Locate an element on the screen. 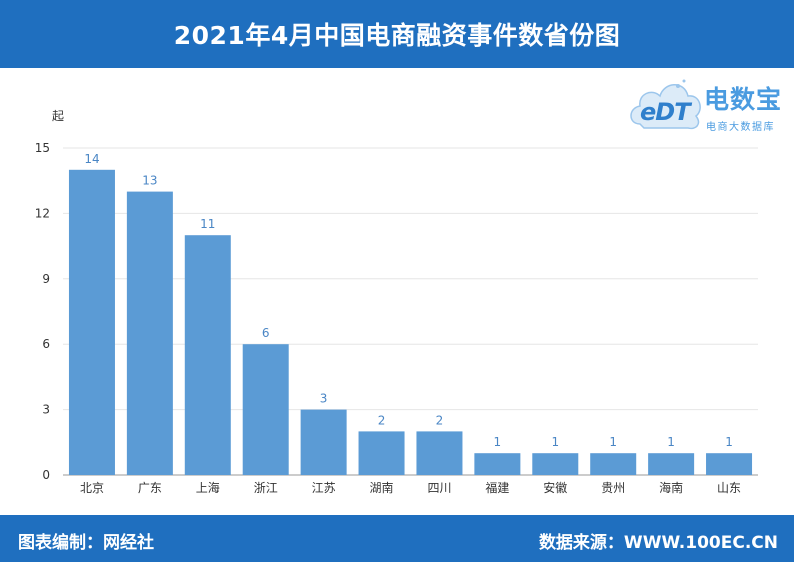 The height and width of the screenshot is (562, 794). x-tick-label: 海南 is located at coordinates (671, 487).